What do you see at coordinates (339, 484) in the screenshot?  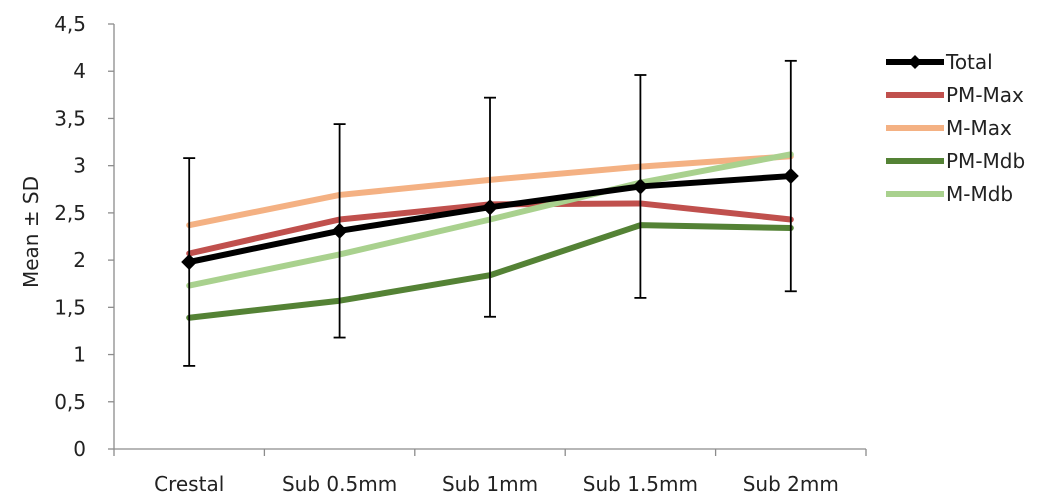 I see `x-tick-label: Sub 0.5mm` at bounding box center [339, 484].